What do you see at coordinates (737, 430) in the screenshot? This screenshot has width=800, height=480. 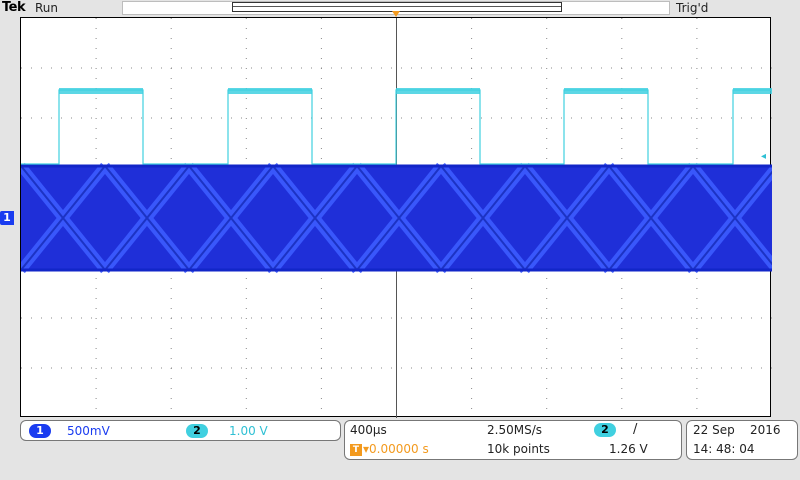 I see `date: 22 Sep 2016` at bounding box center [737, 430].